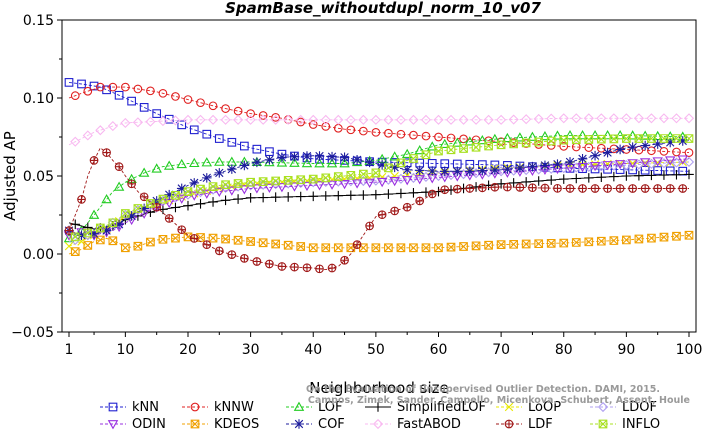 The width and height of the screenshot is (702, 434). I want to click on legend-label-kdeos: KDEOS, so click(236, 424).